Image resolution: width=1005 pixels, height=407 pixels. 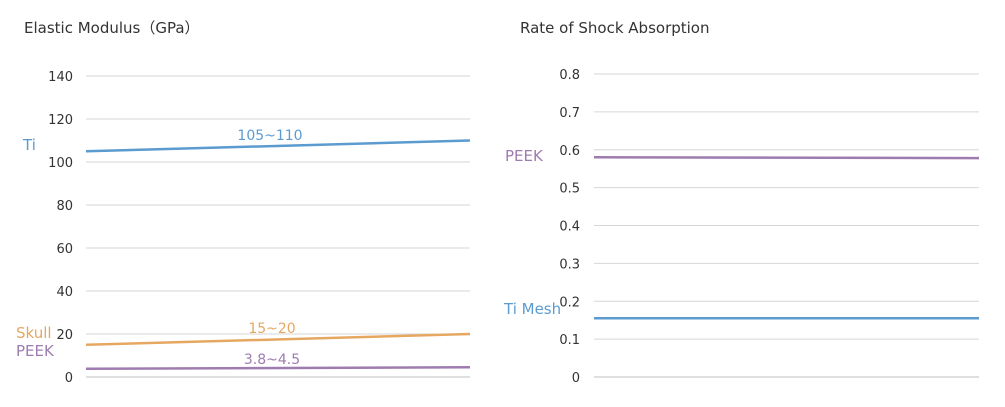 What do you see at coordinates (569, 113) in the screenshot?
I see `y-tick-label: 0.7` at bounding box center [569, 113].